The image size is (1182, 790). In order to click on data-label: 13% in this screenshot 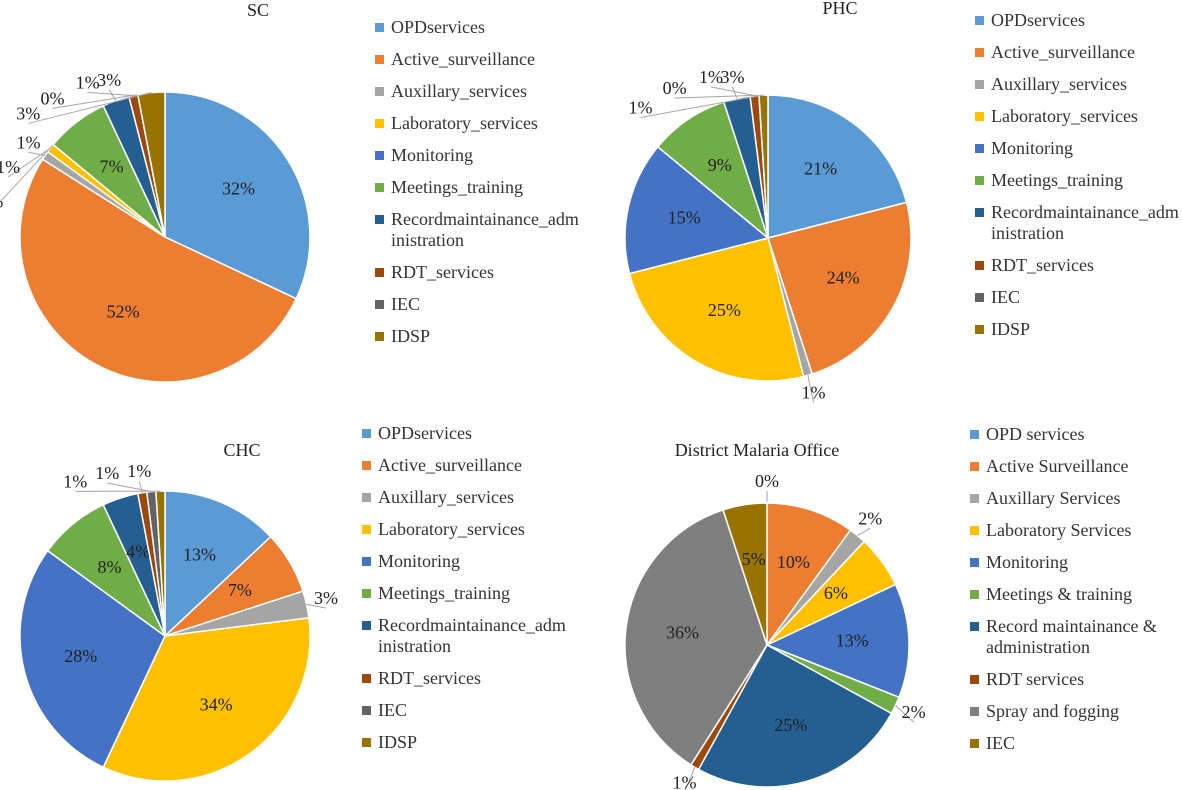, I will do `click(199, 554)`.